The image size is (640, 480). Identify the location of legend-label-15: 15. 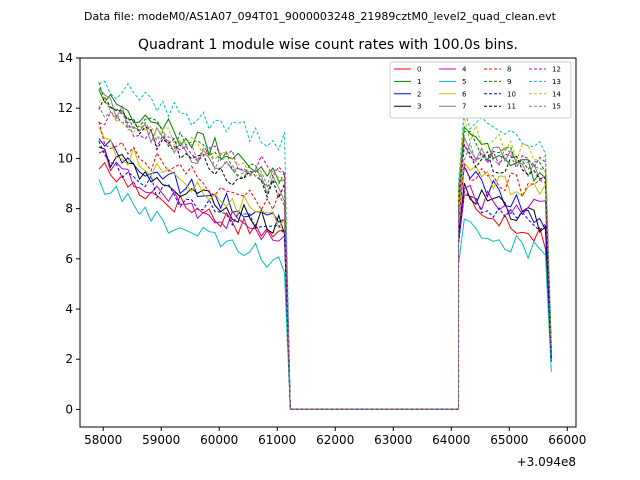
(556, 107).